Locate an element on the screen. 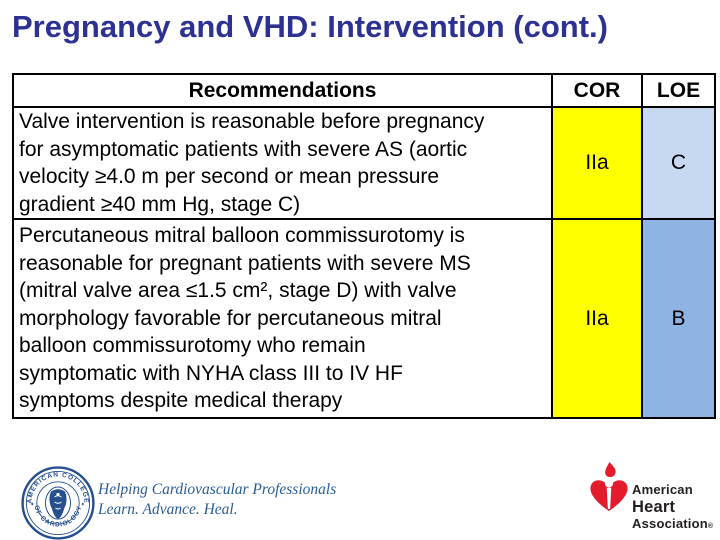 The image size is (720, 540). aha-name: American Heart Association® is located at coordinates (672, 506).